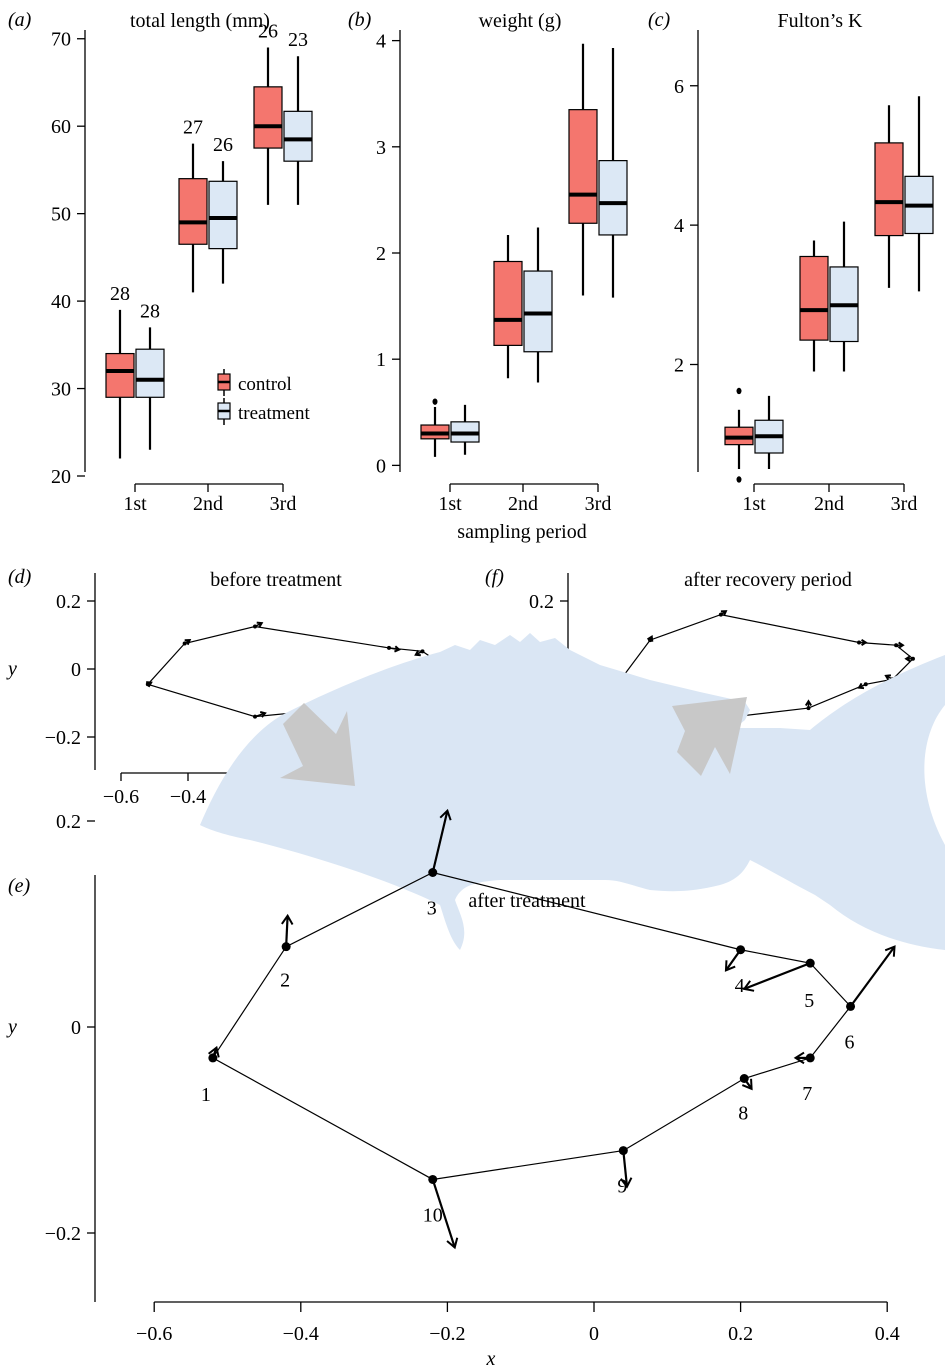 This screenshot has height=1369, width=945. Describe the element at coordinates (63, 1234) in the screenshot. I see `y-tick-label: −0.2` at that location.